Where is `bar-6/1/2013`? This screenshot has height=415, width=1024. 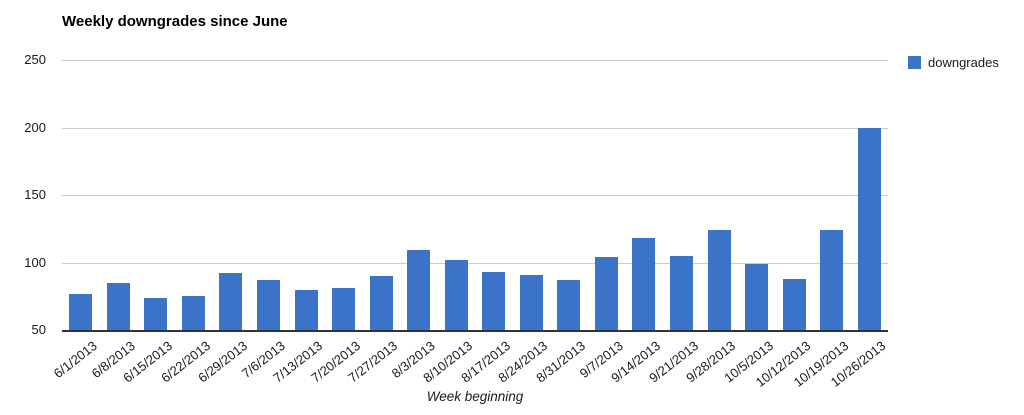
bar-6/1/2013 is located at coordinates (81, 311).